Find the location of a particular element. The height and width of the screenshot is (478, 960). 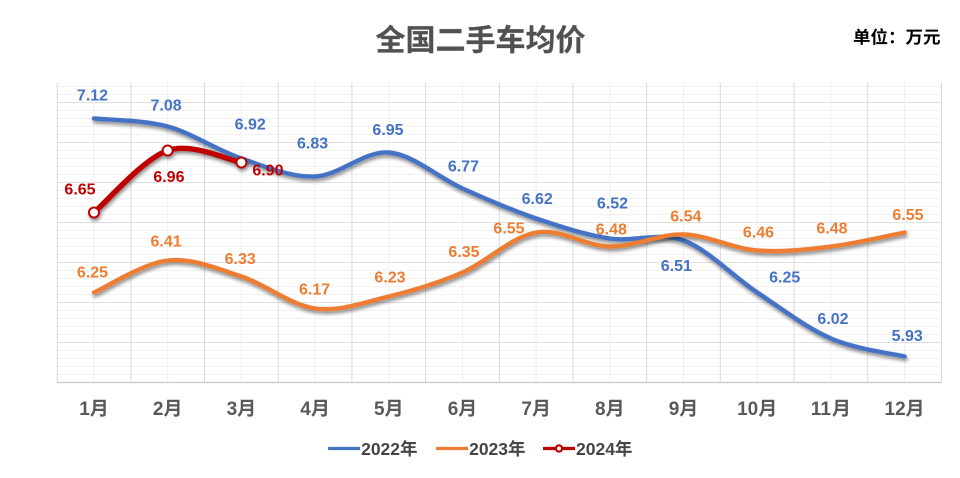

svg-text: 6.95 is located at coordinates (387, 130).